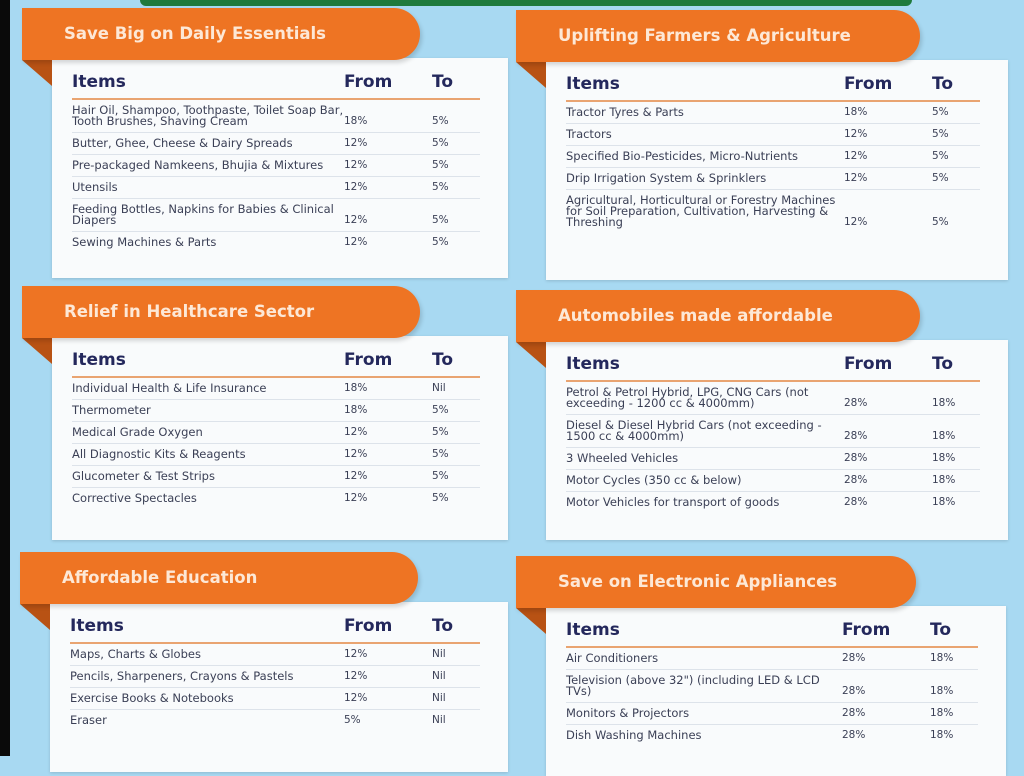 The height and width of the screenshot is (776, 1024). I want to click on item-name: Dish Washing Machines, so click(634, 735).